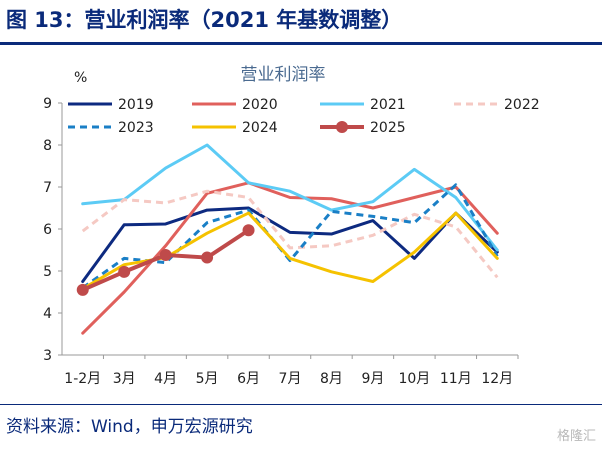  Describe the element at coordinates (260, 128) in the screenshot. I see `legend-label-2024: 2024` at that location.